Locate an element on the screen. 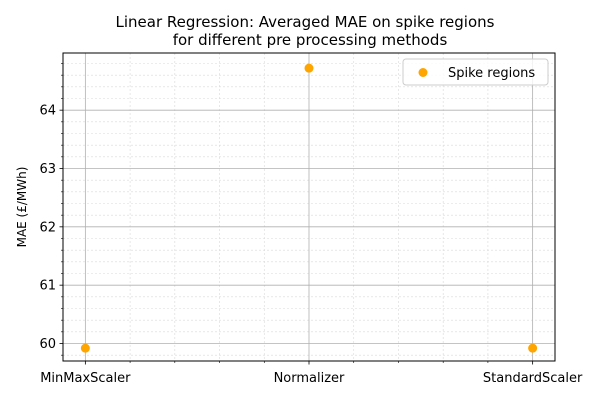 This screenshot has width=600, height=400. chart-subtitle: for different pre processing methods is located at coordinates (310, 40).